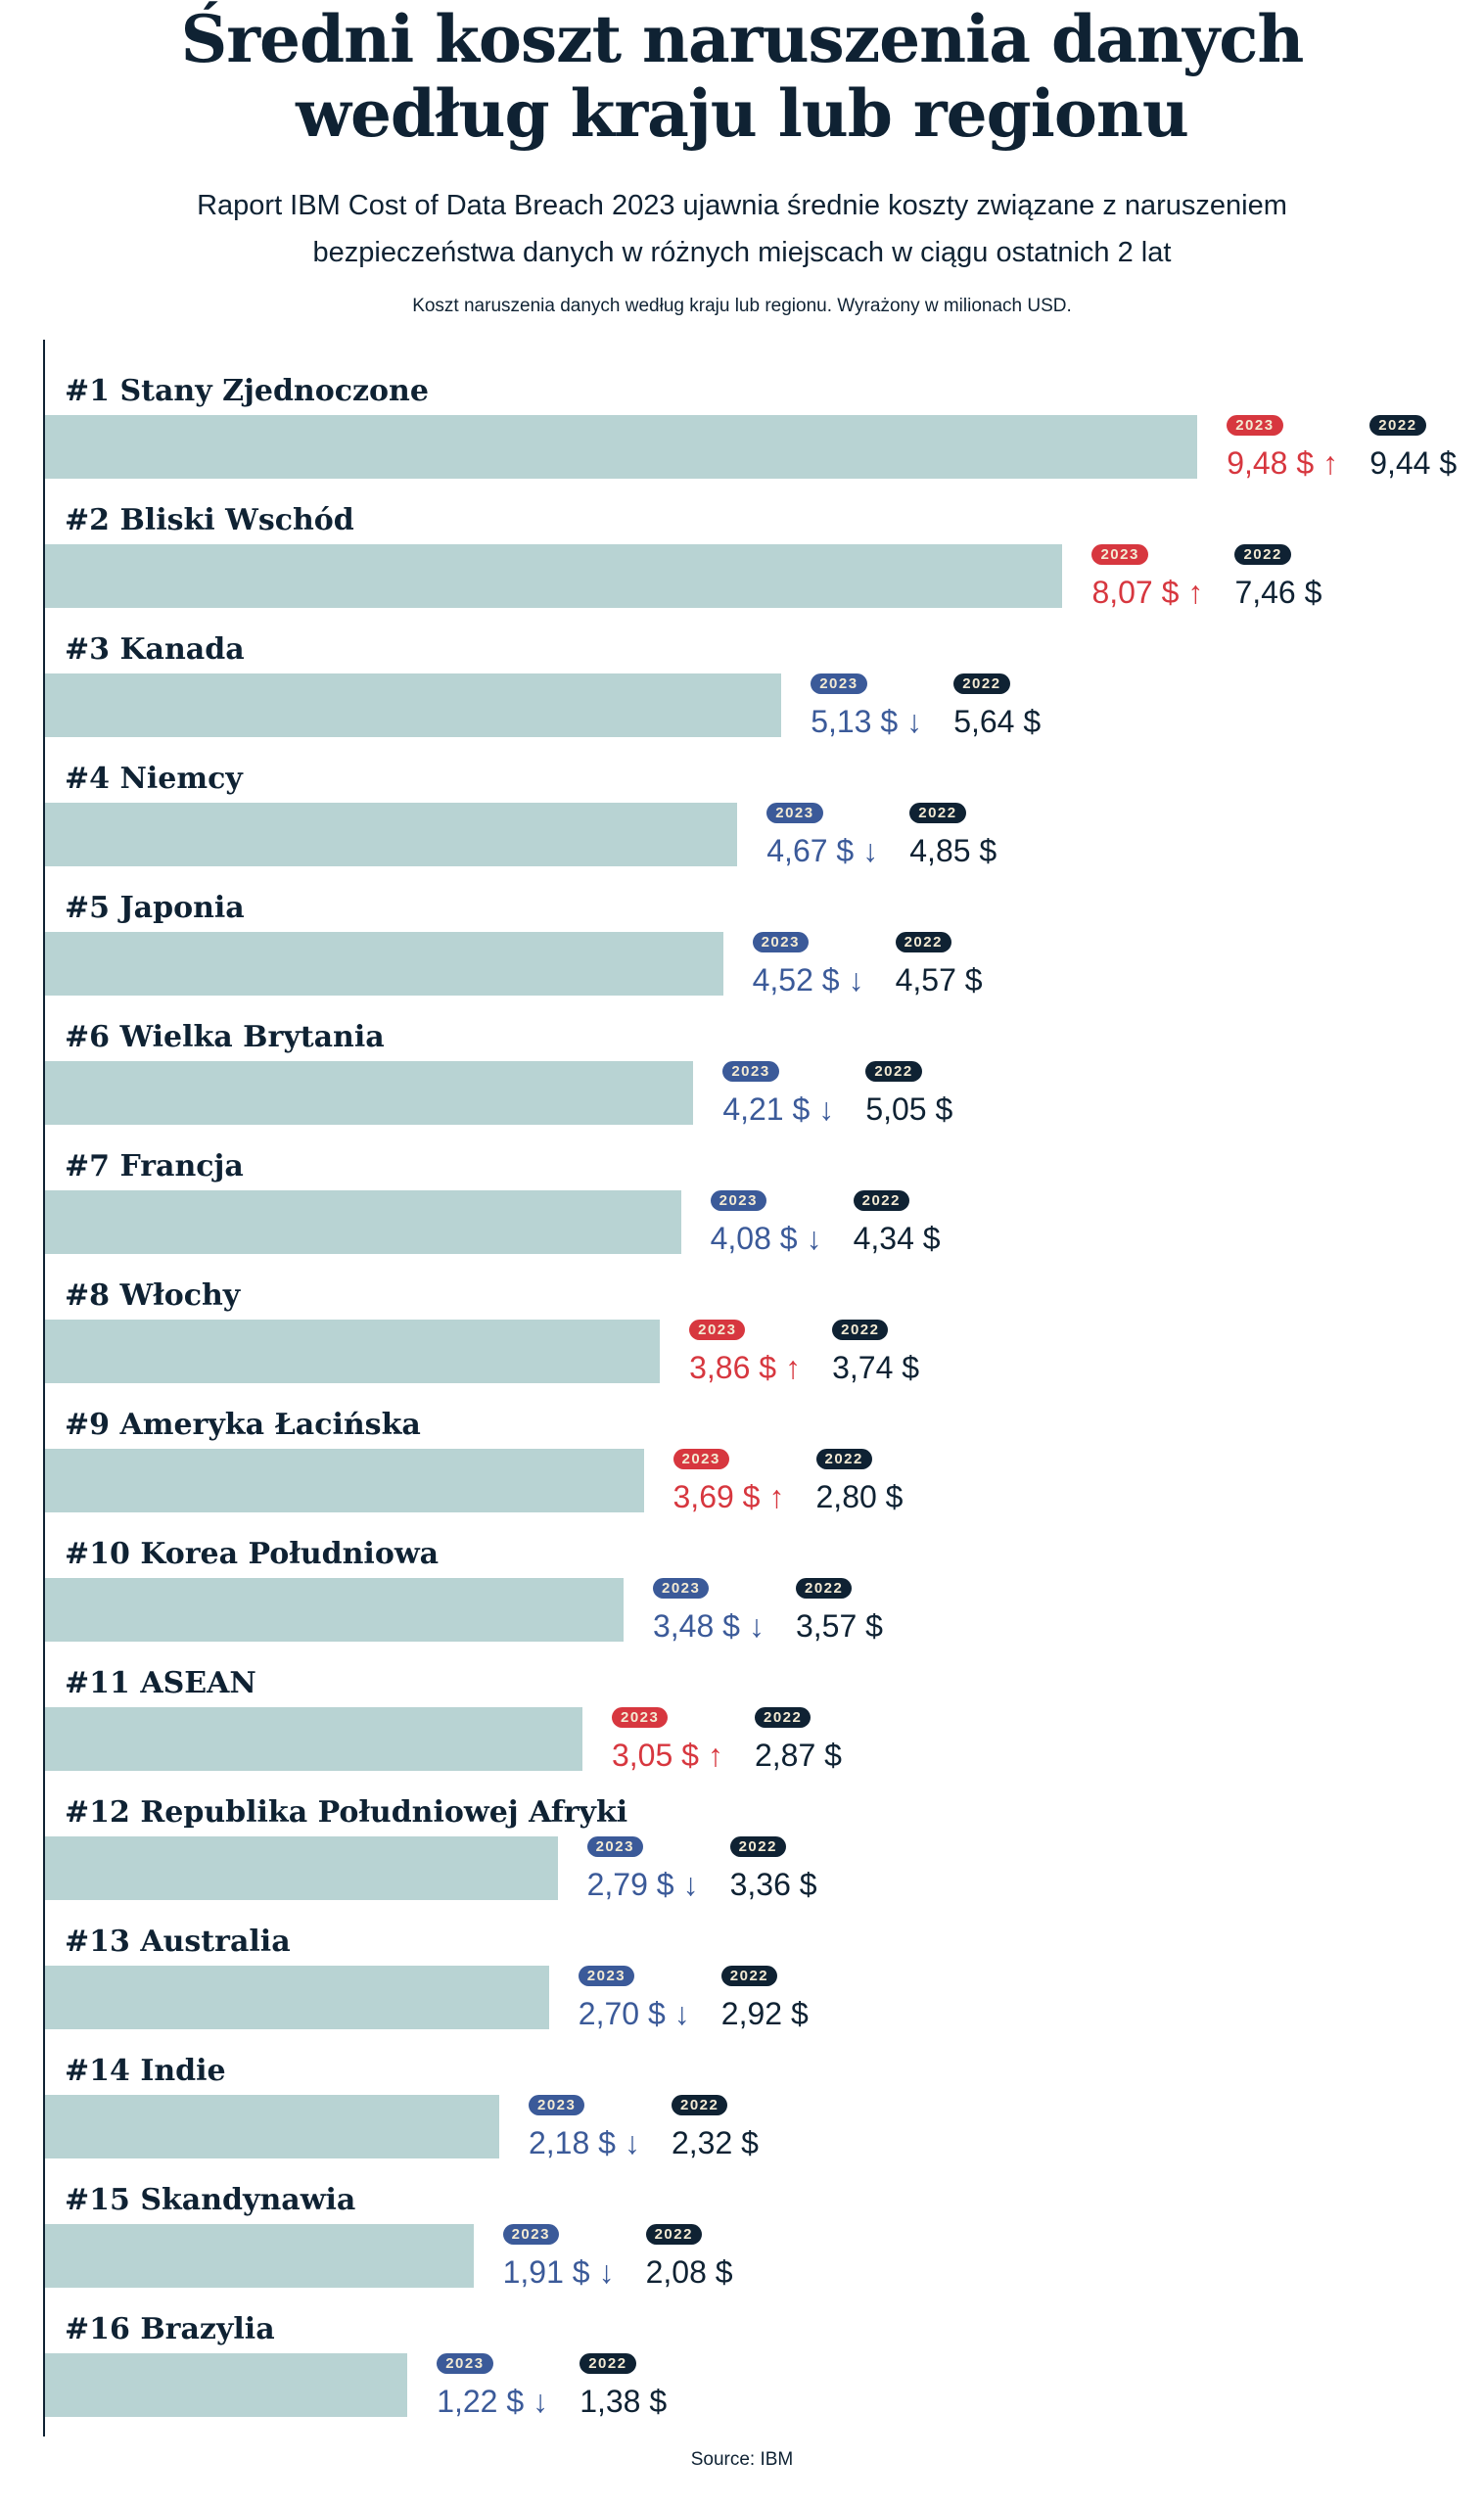 The width and height of the screenshot is (1484, 2506). What do you see at coordinates (683, 1626) in the screenshot?
I see `value-2023-number: 3,48` at bounding box center [683, 1626].